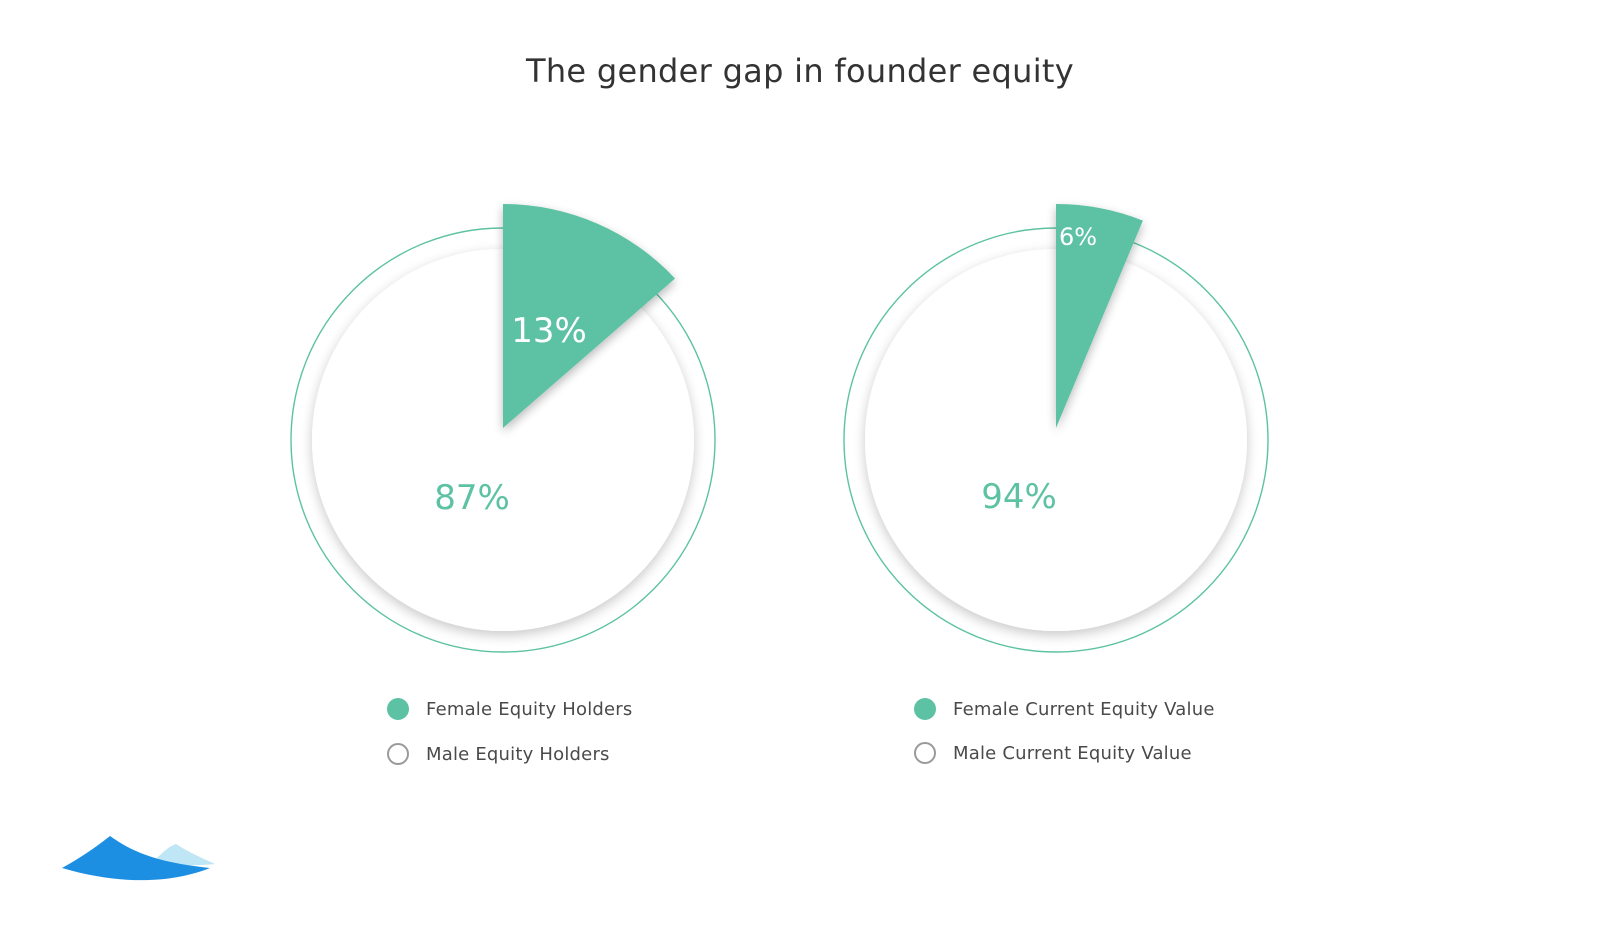 Image resolution: width=1600 pixels, height=949 pixels. I want to click on legend-label: Male Current Equity Value, so click(1072, 753).